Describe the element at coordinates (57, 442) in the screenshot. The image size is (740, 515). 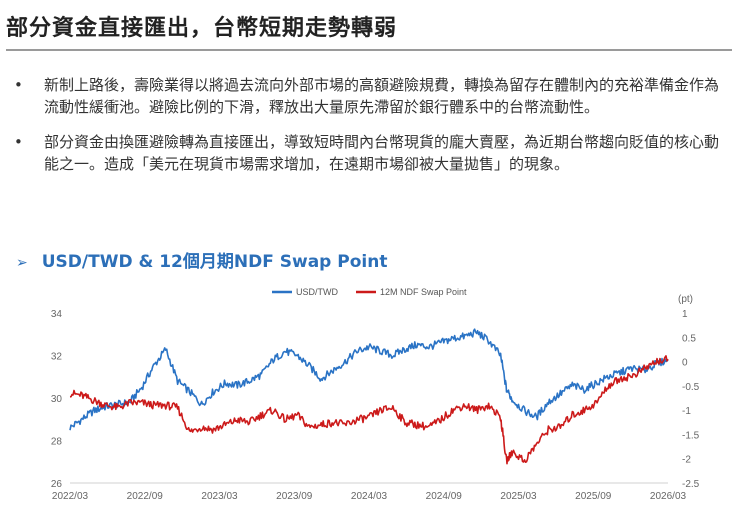
I see `left-axis-tick-label: 28` at that location.